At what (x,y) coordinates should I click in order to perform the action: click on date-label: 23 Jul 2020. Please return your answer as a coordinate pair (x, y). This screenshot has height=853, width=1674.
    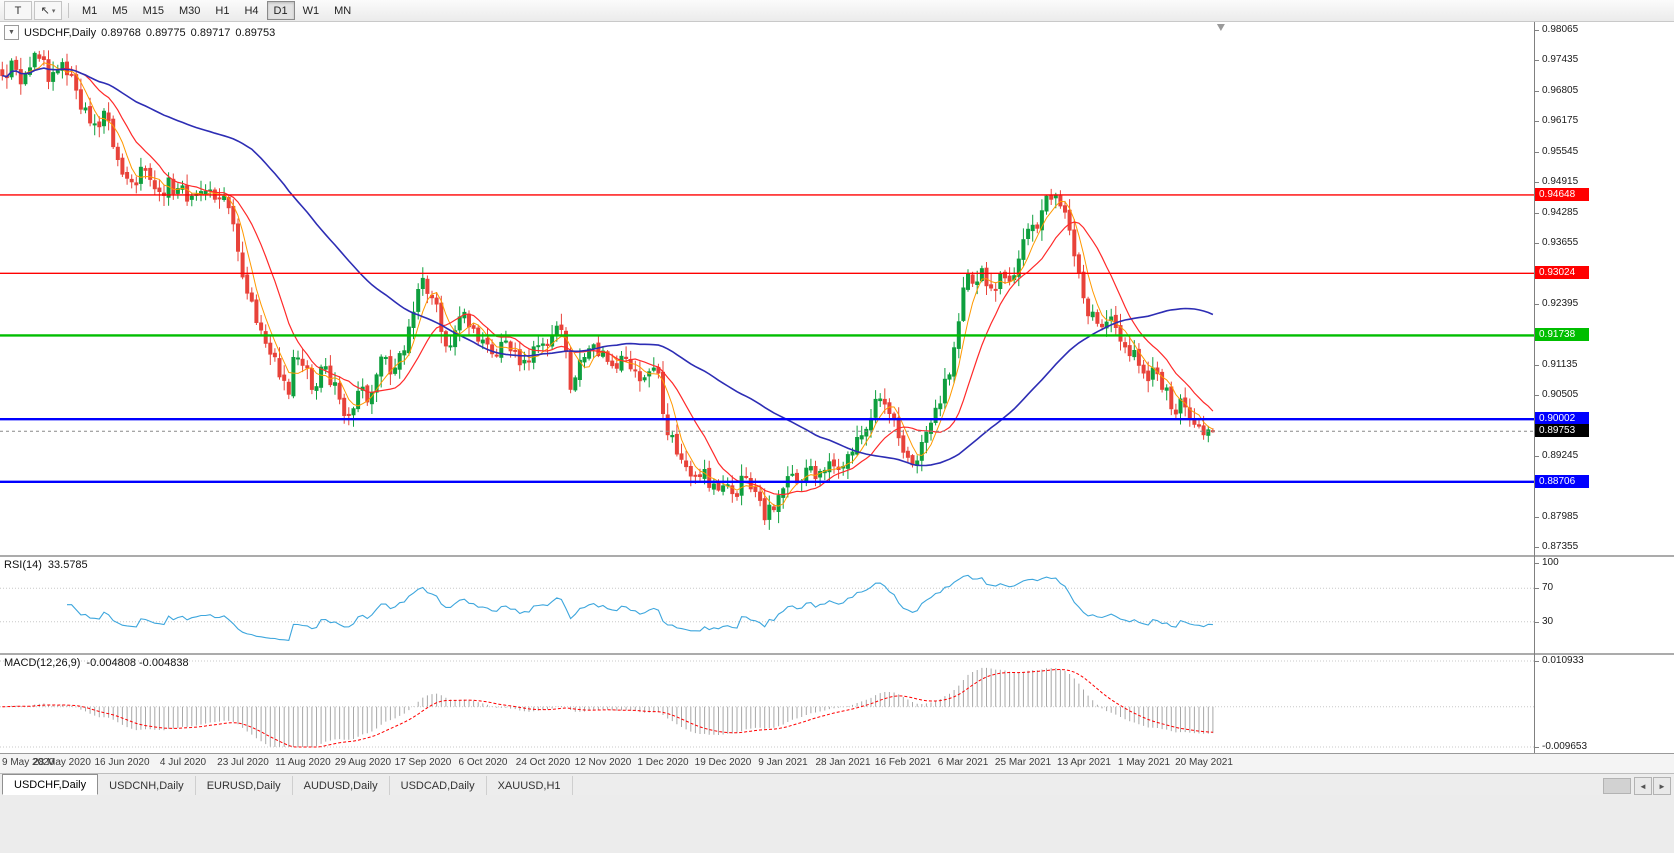
    Looking at the image, I should click on (243, 762).